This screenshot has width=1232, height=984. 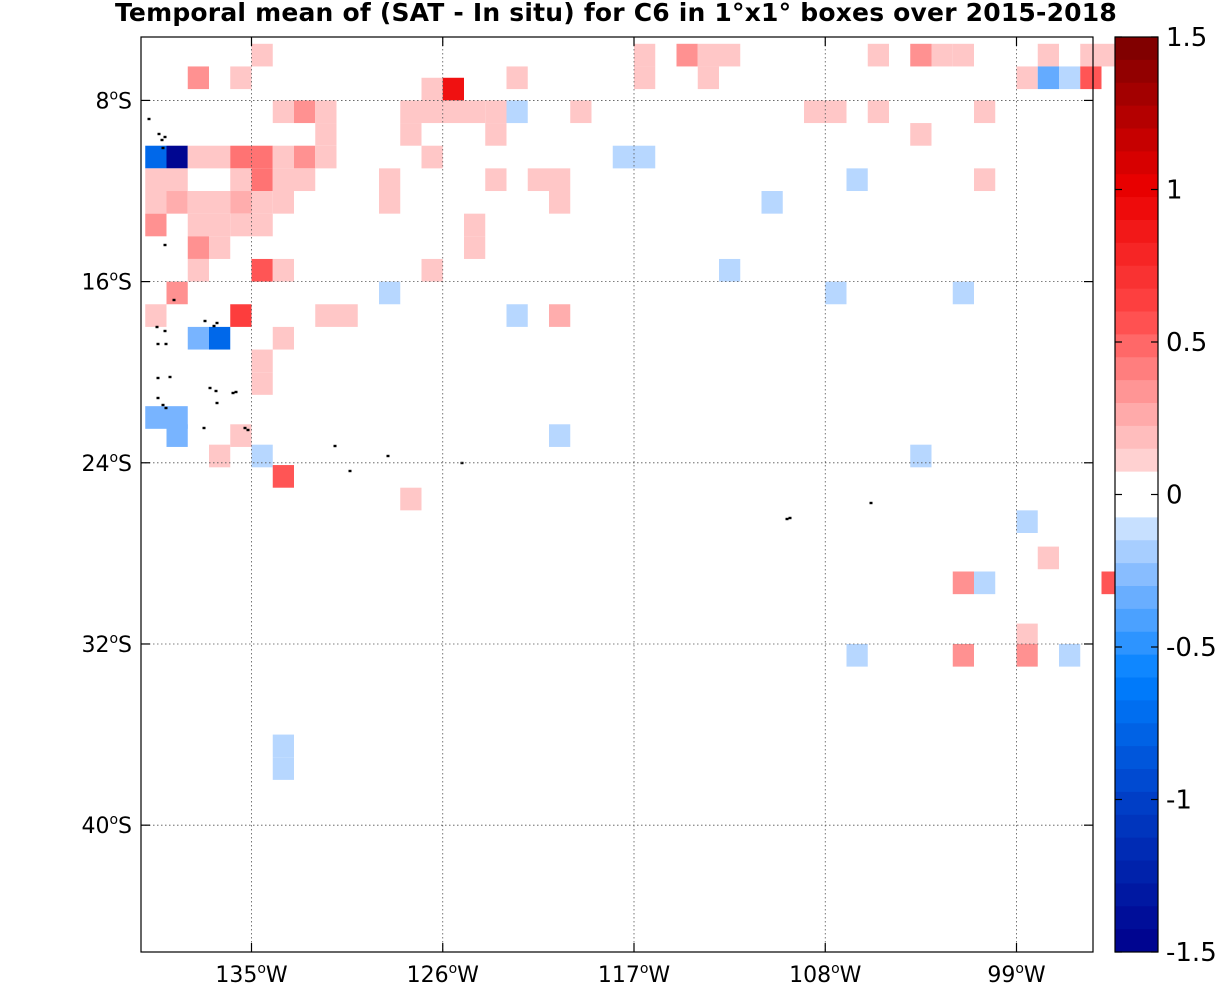 What do you see at coordinates (106, 825) in the screenshot?
I see `lat-tick-label: 40oS` at bounding box center [106, 825].